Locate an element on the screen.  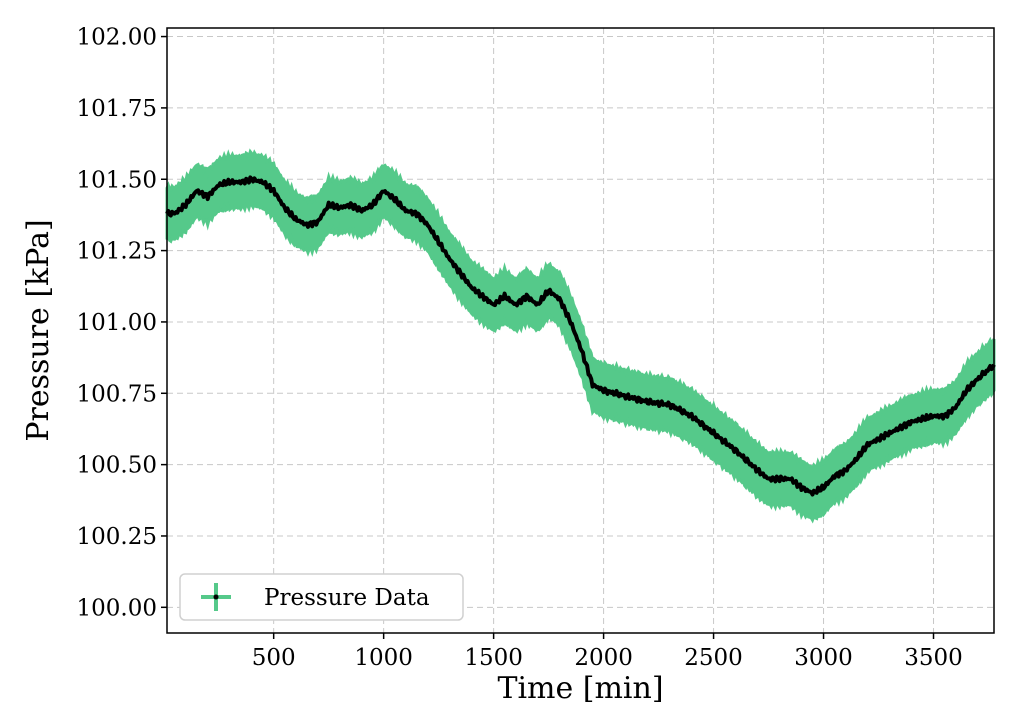
x-tick-label: 2000 is located at coordinates (603, 658).